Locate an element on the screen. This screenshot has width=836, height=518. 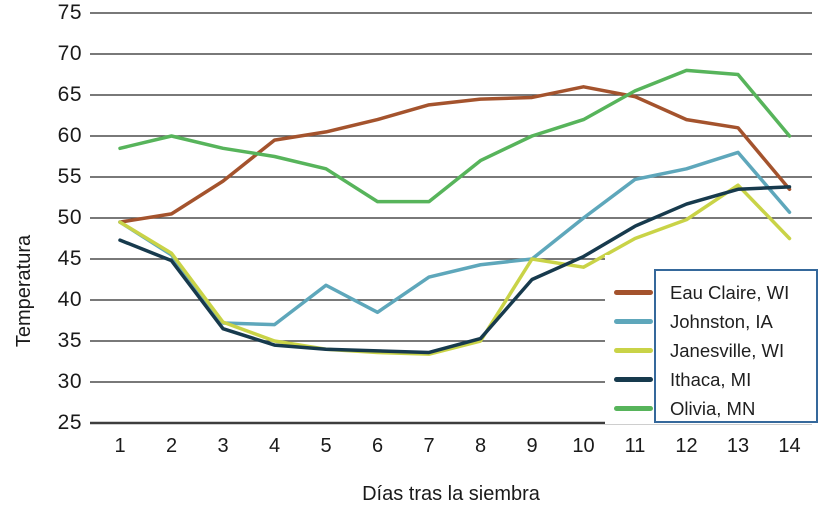
x-tick-label: 13 is located at coordinates (738, 446).